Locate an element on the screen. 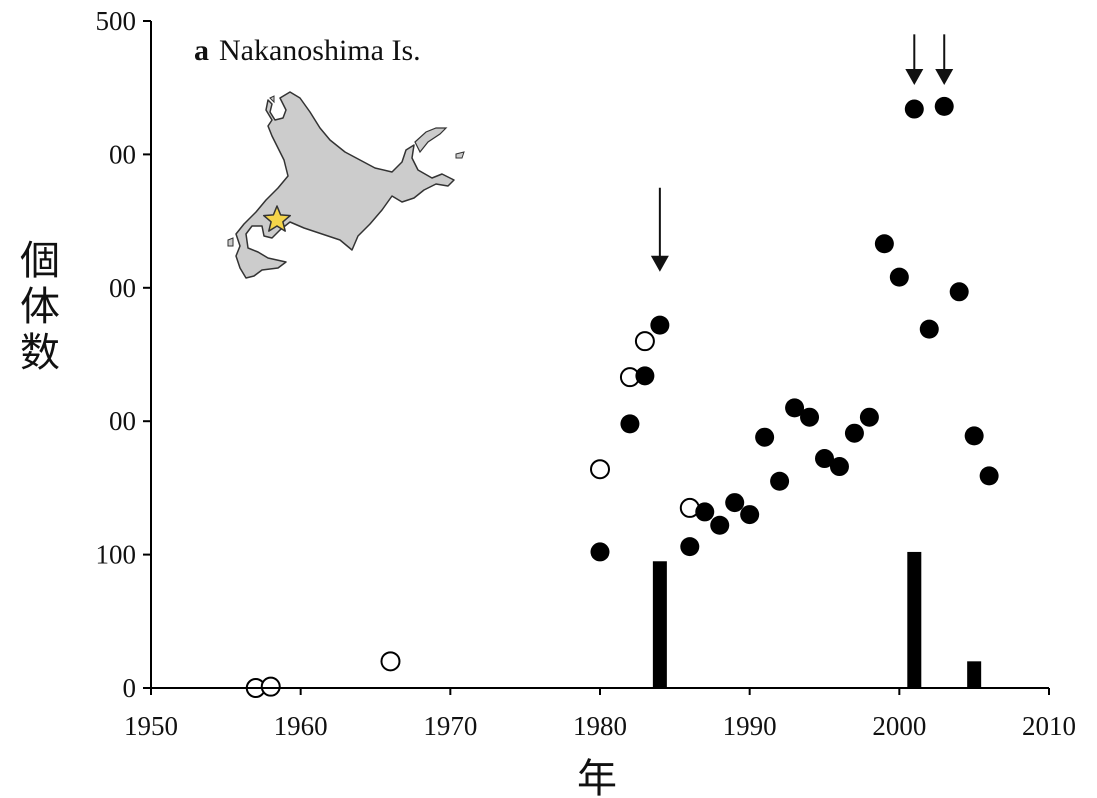 The image size is (1097, 798). arrows-layer is located at coordinates (802, 153).